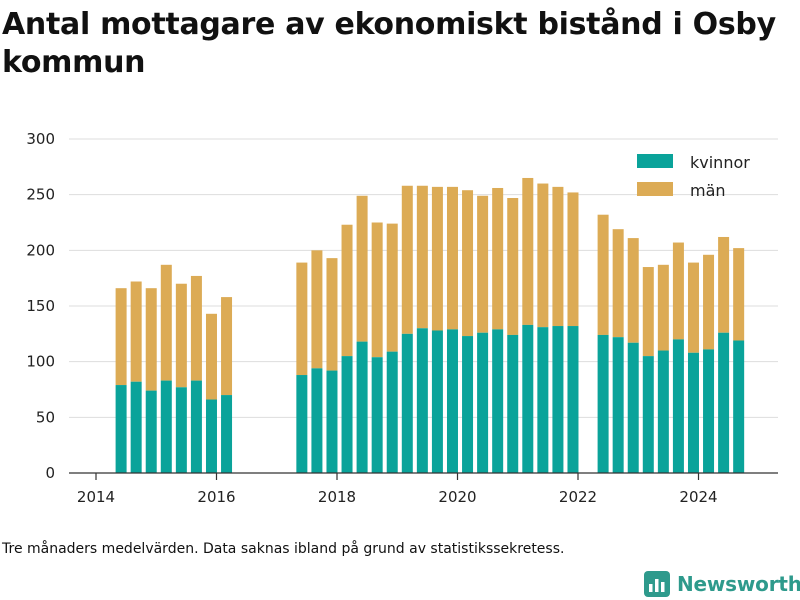 The image size is (800, 600). Describe the element at coordinates (457, 497) in the screenshot. I see `x-tick-label: 2020` at that location.